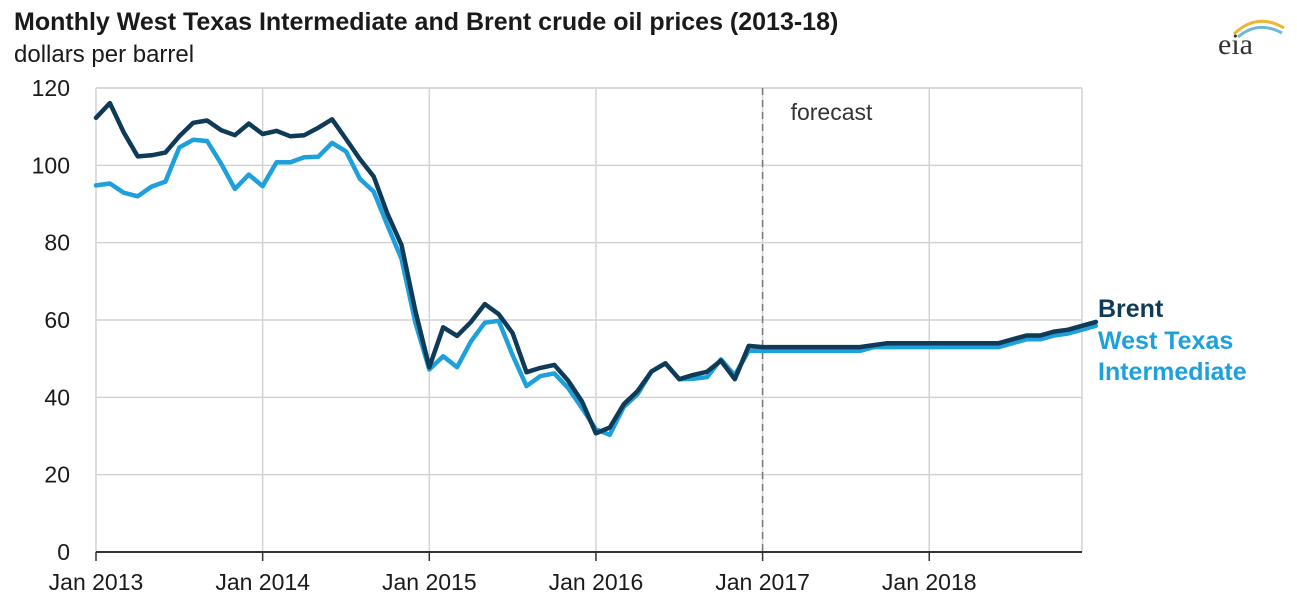 The height and width of the screenshot is (598, 1297). I want to click on legend-brent: Brent, so click(1131, 309).